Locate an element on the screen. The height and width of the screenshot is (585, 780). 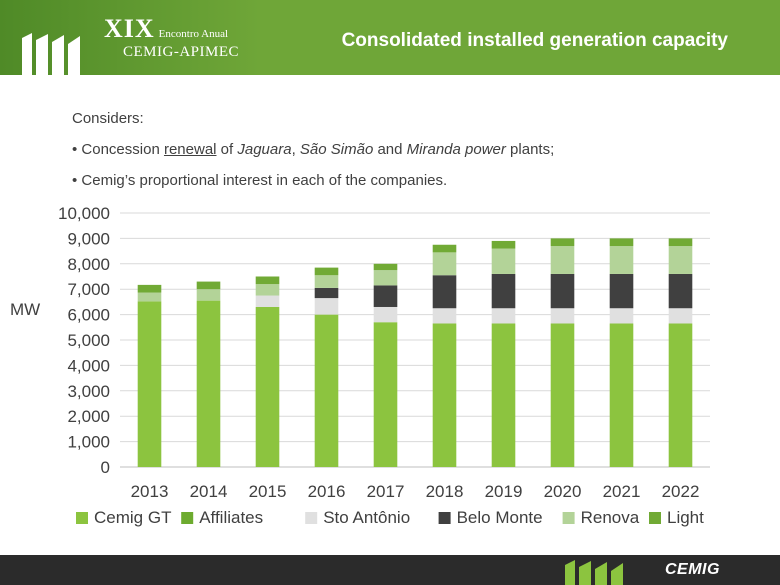
y-tick-label: 1,000 is located at coordinates (88, 442).